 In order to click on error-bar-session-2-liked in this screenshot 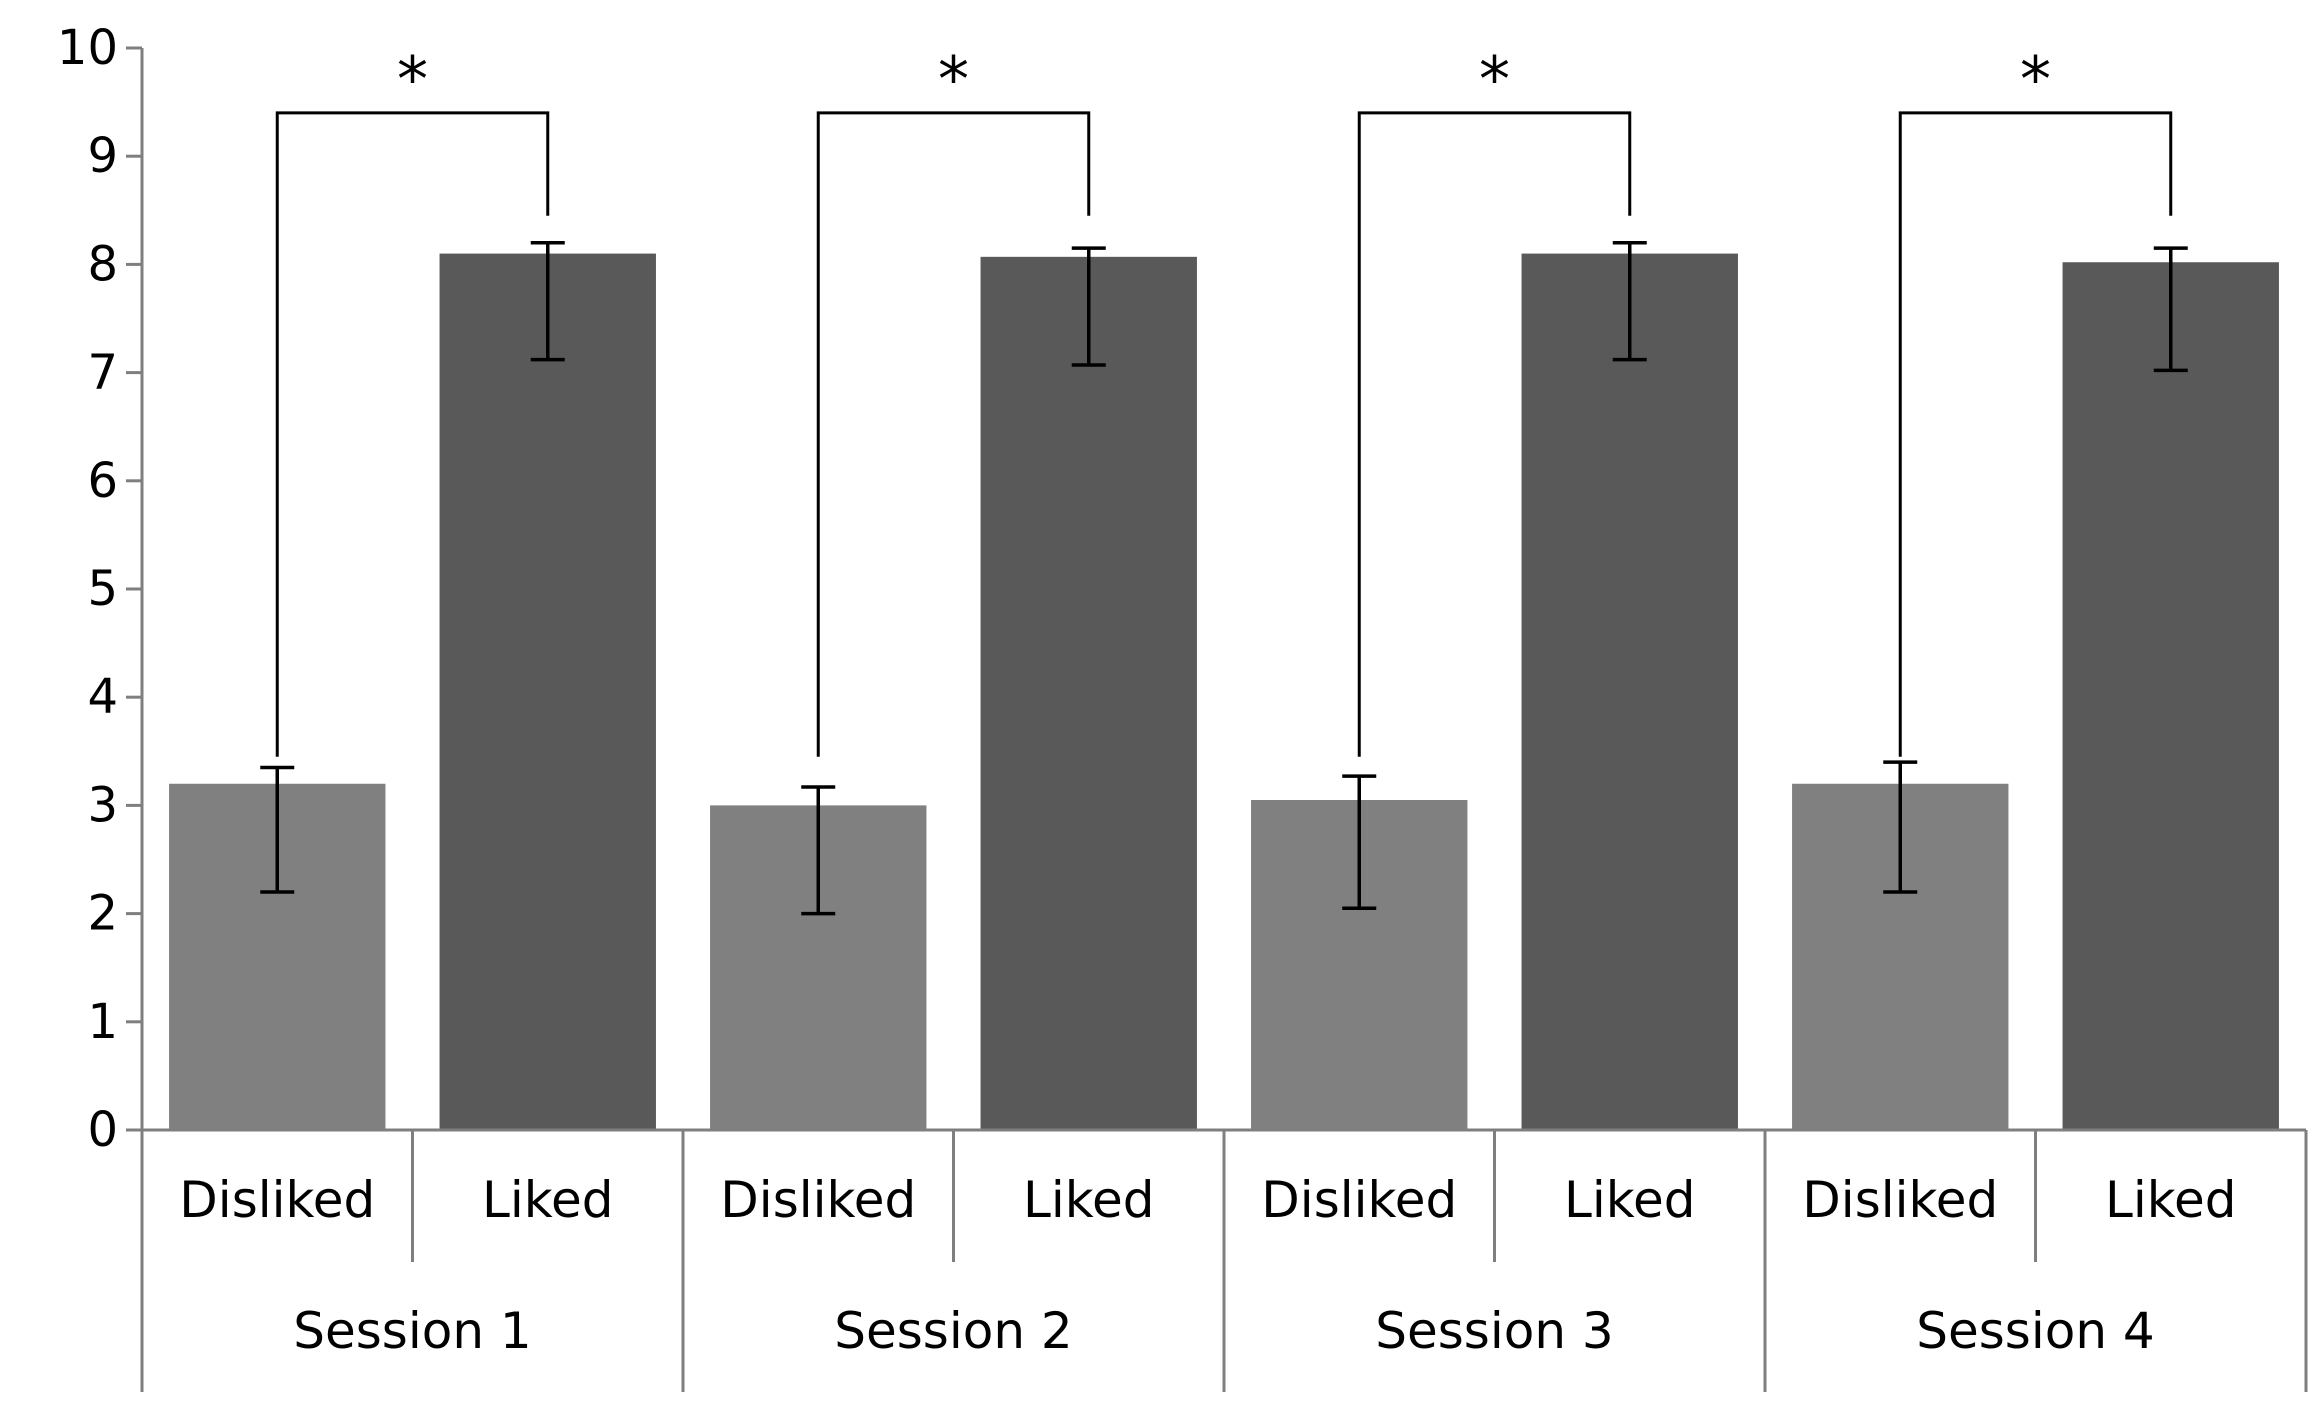, I will do `click(1088, 306)`.